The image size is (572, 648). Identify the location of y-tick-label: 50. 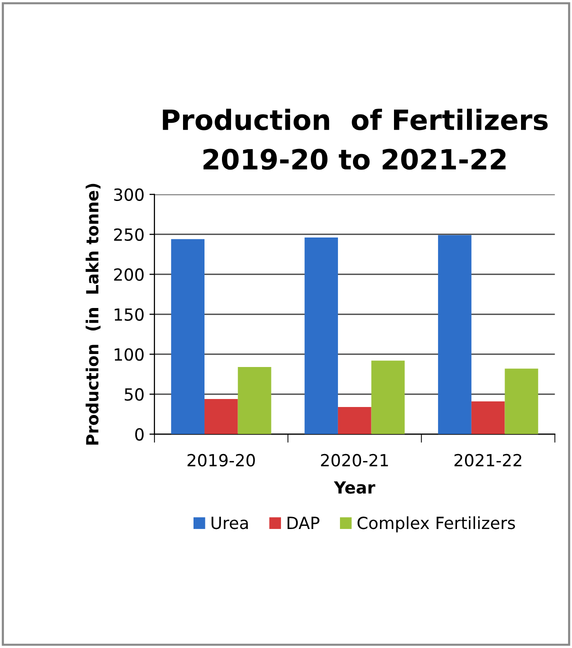
(134, 394).